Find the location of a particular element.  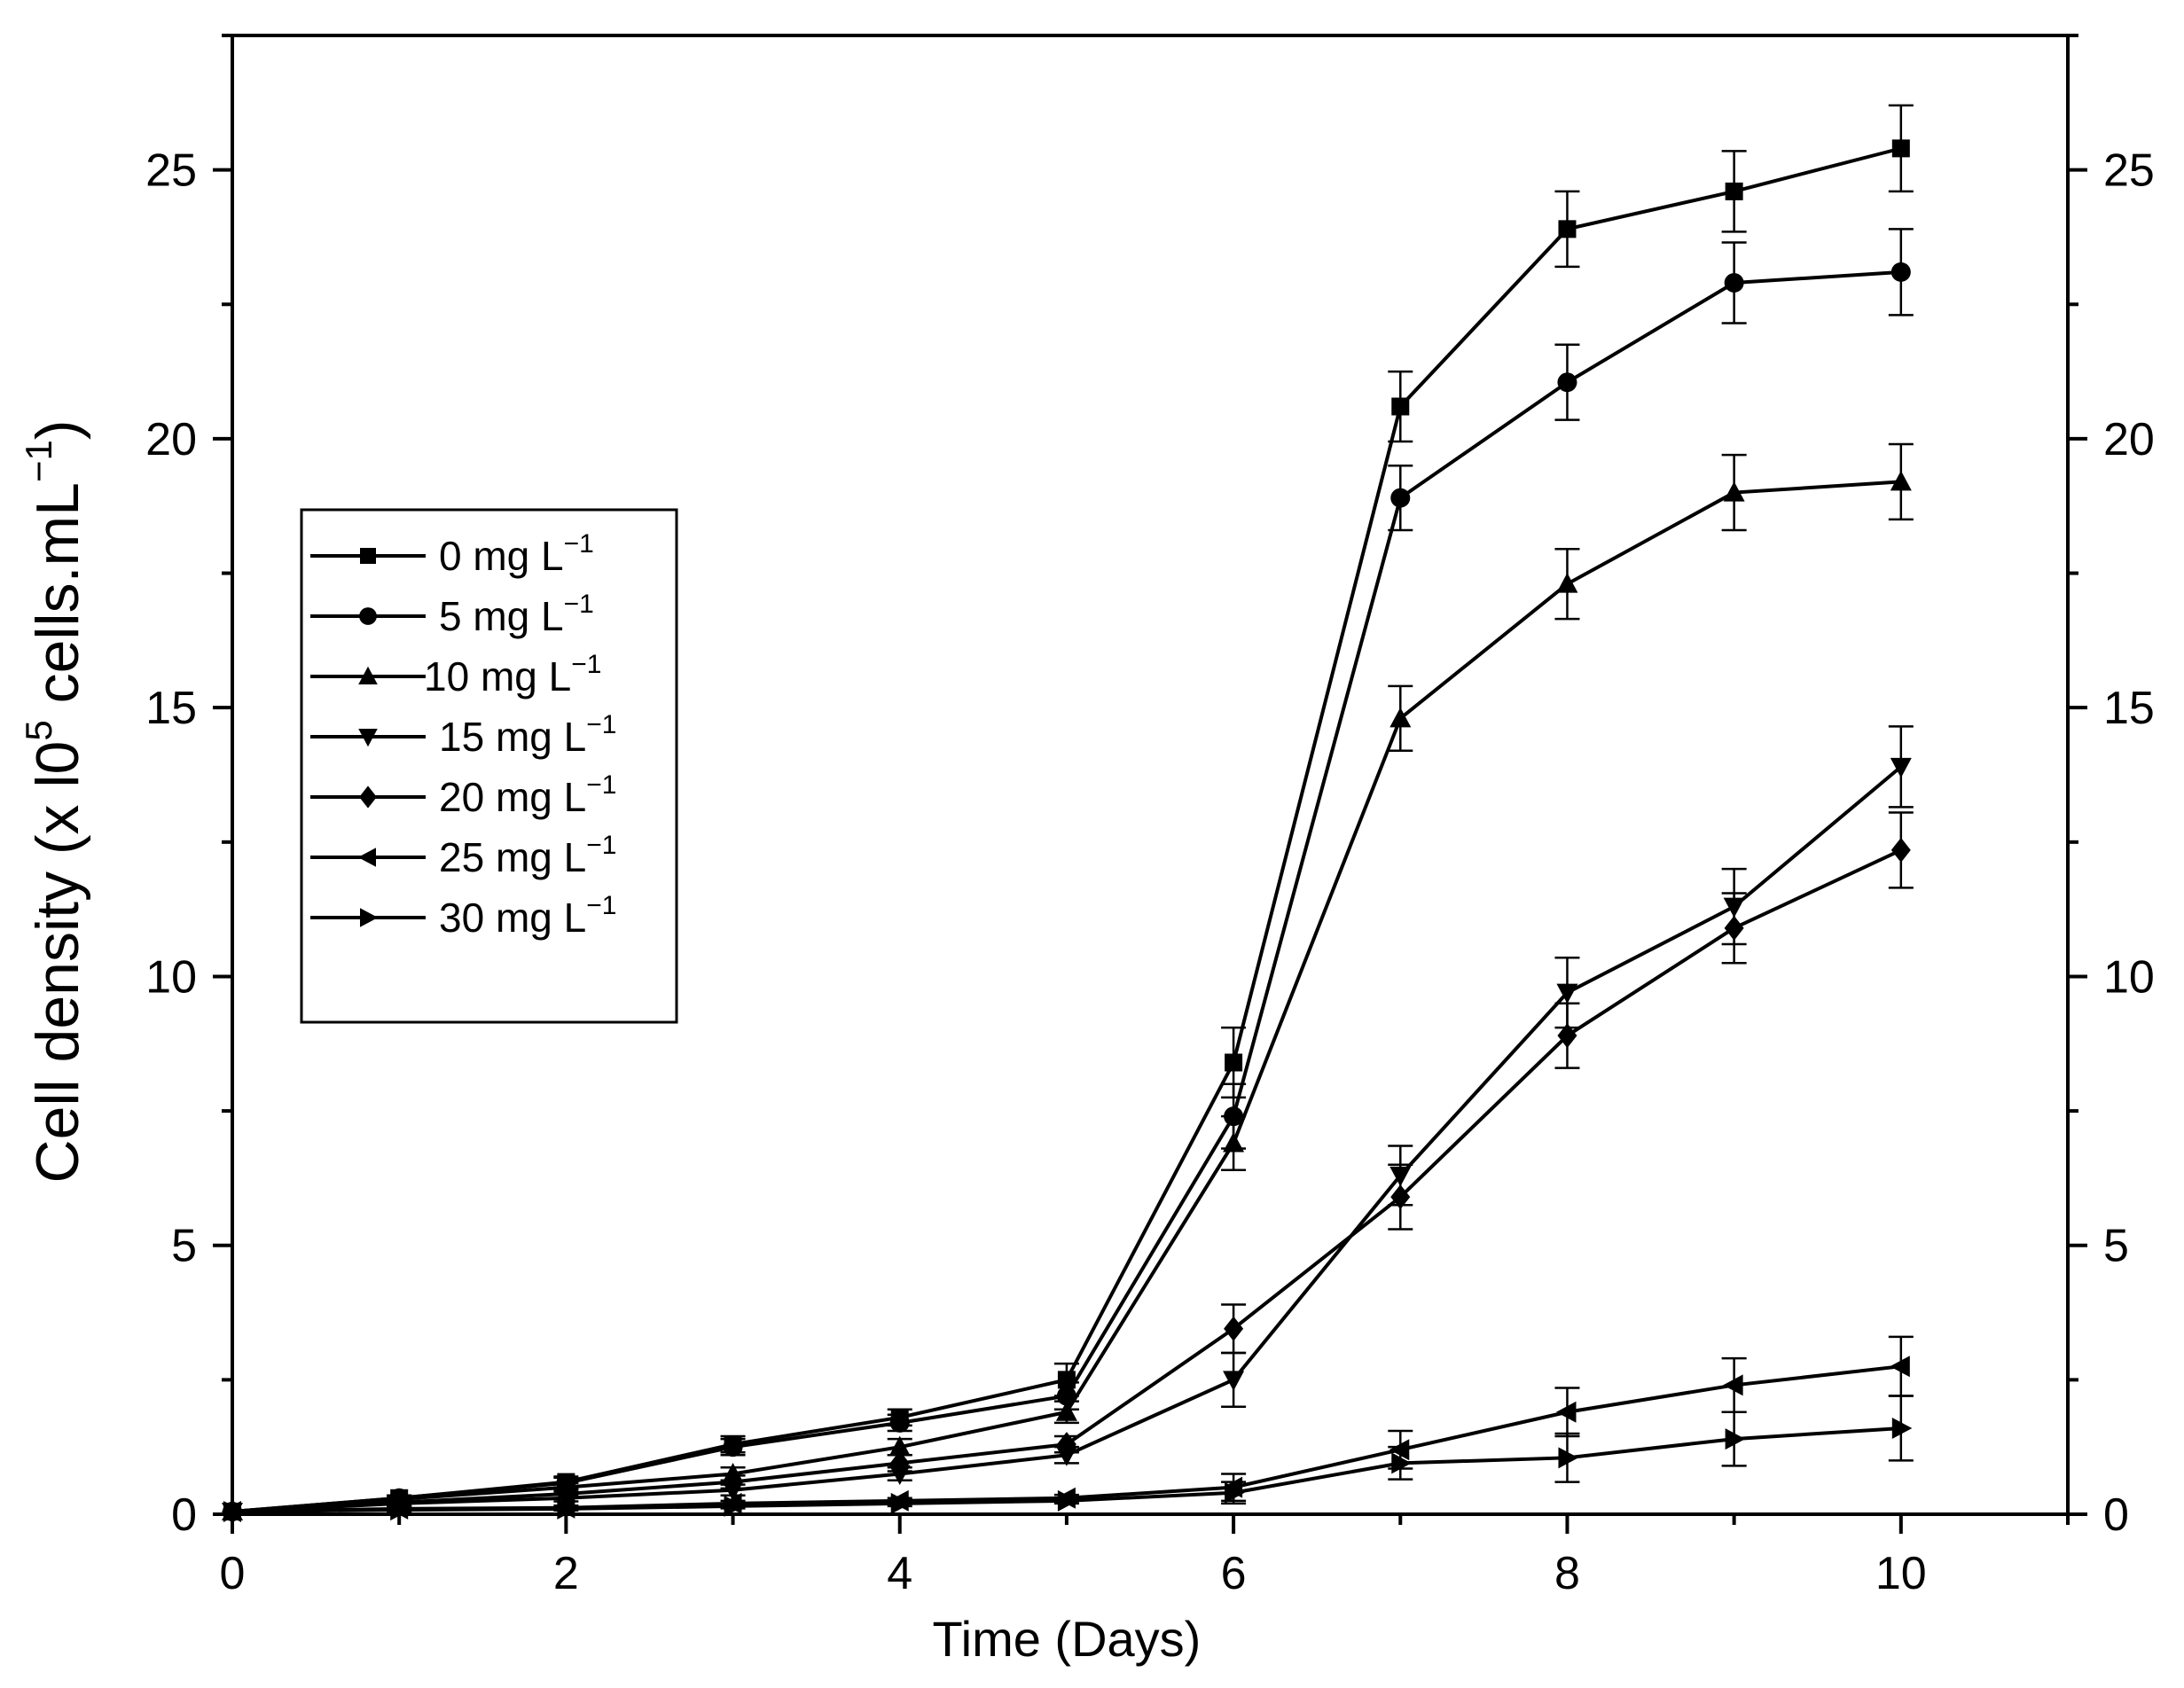

y-right-tick-label: 10 is located at coordinates (2129, 977).